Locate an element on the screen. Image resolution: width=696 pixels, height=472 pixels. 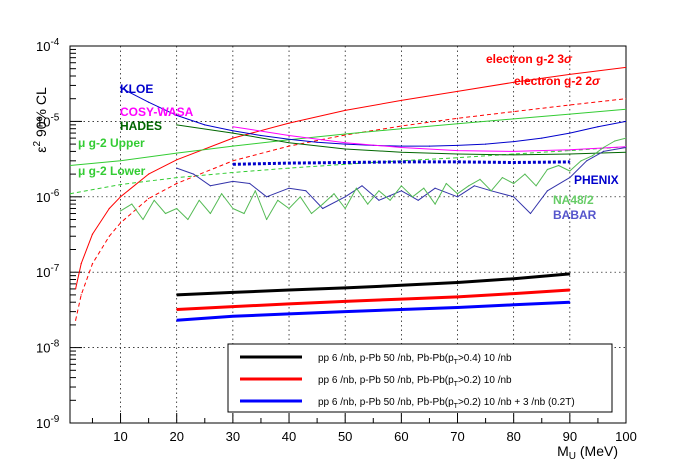
x-tick-labels: 10 20 30 40 50 60 70 80 90 100 is located at coordinates (375, 436).